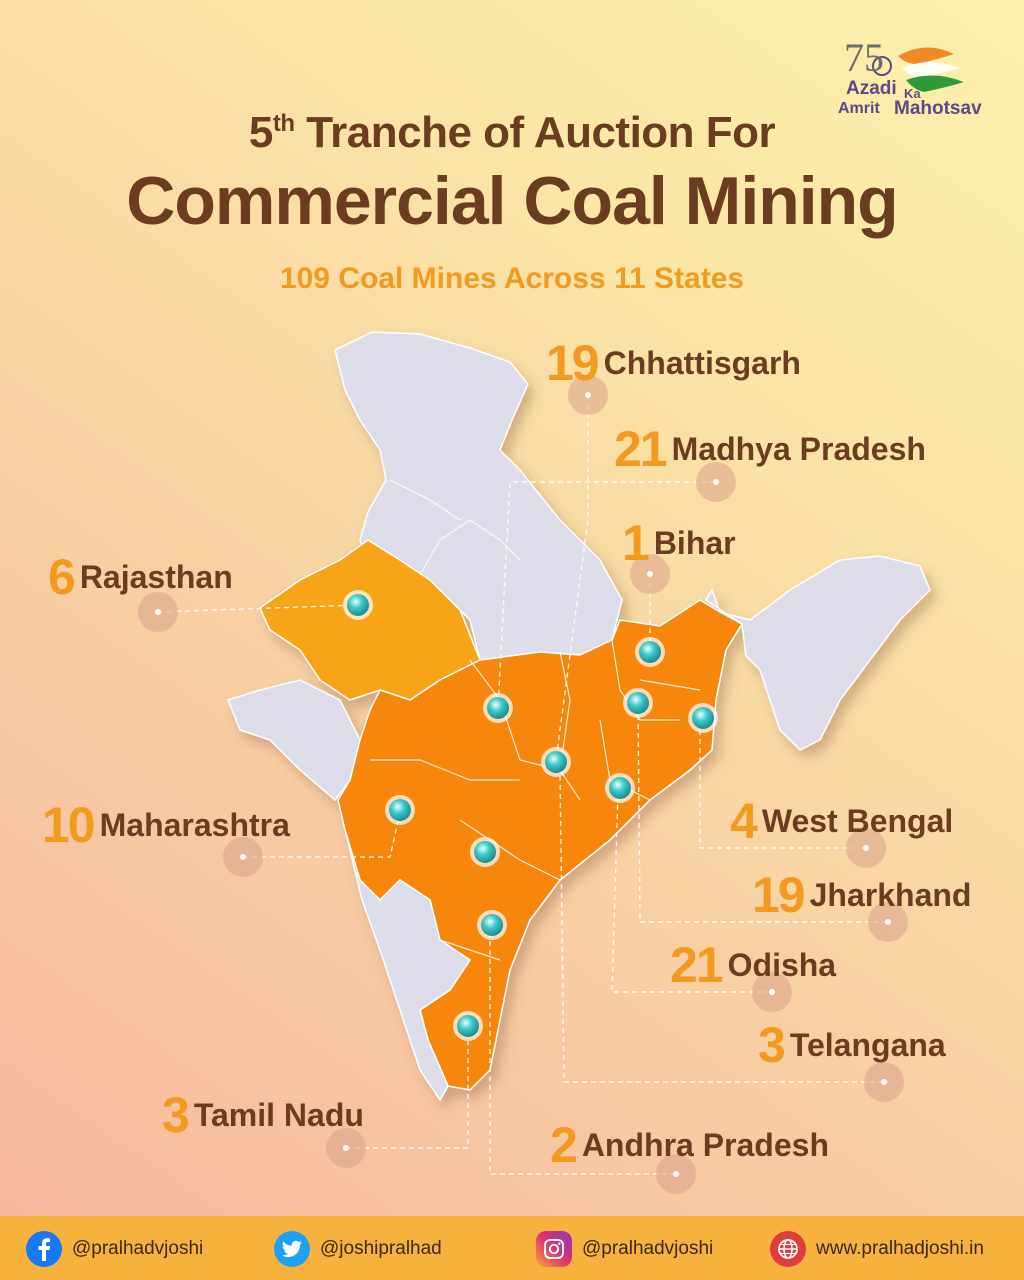 The width and height of the screenshot is (1024, 1280). Describe the element at coordinates (140, 577) in the screenshot. I see `label-rajasthan: 6 Rajasthan` at that location.